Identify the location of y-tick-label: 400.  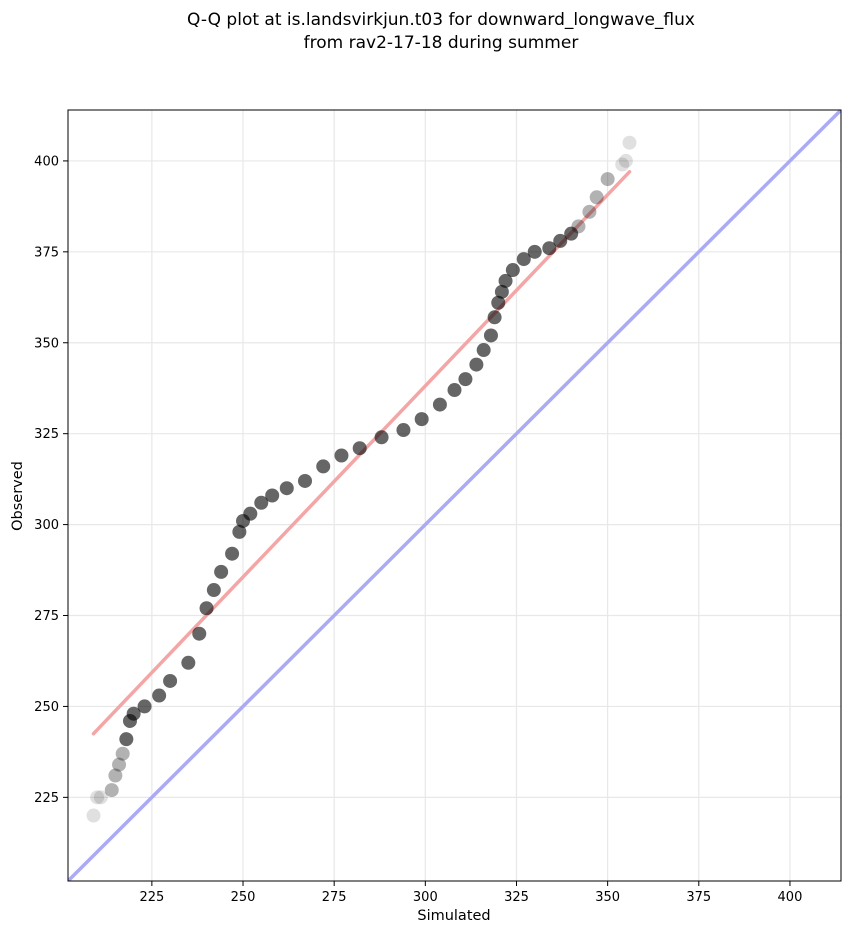
(46, 161).